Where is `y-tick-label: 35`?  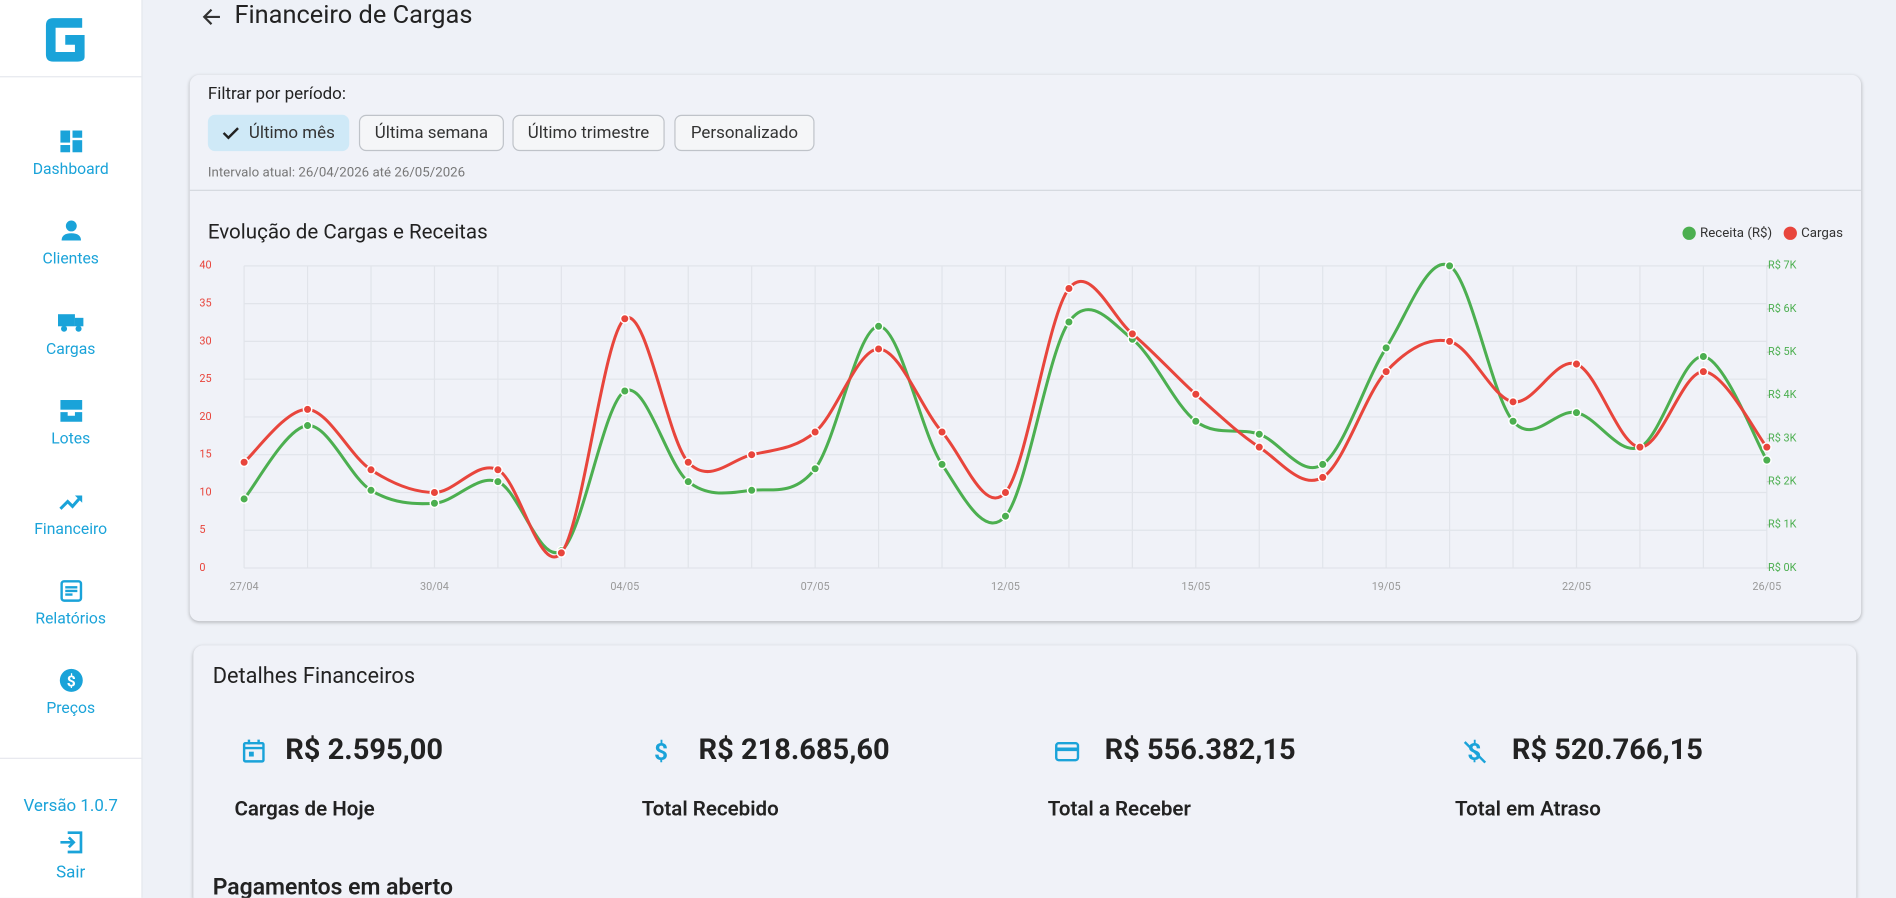
y-tick-label: 35 is located at coordinates (205, 303).